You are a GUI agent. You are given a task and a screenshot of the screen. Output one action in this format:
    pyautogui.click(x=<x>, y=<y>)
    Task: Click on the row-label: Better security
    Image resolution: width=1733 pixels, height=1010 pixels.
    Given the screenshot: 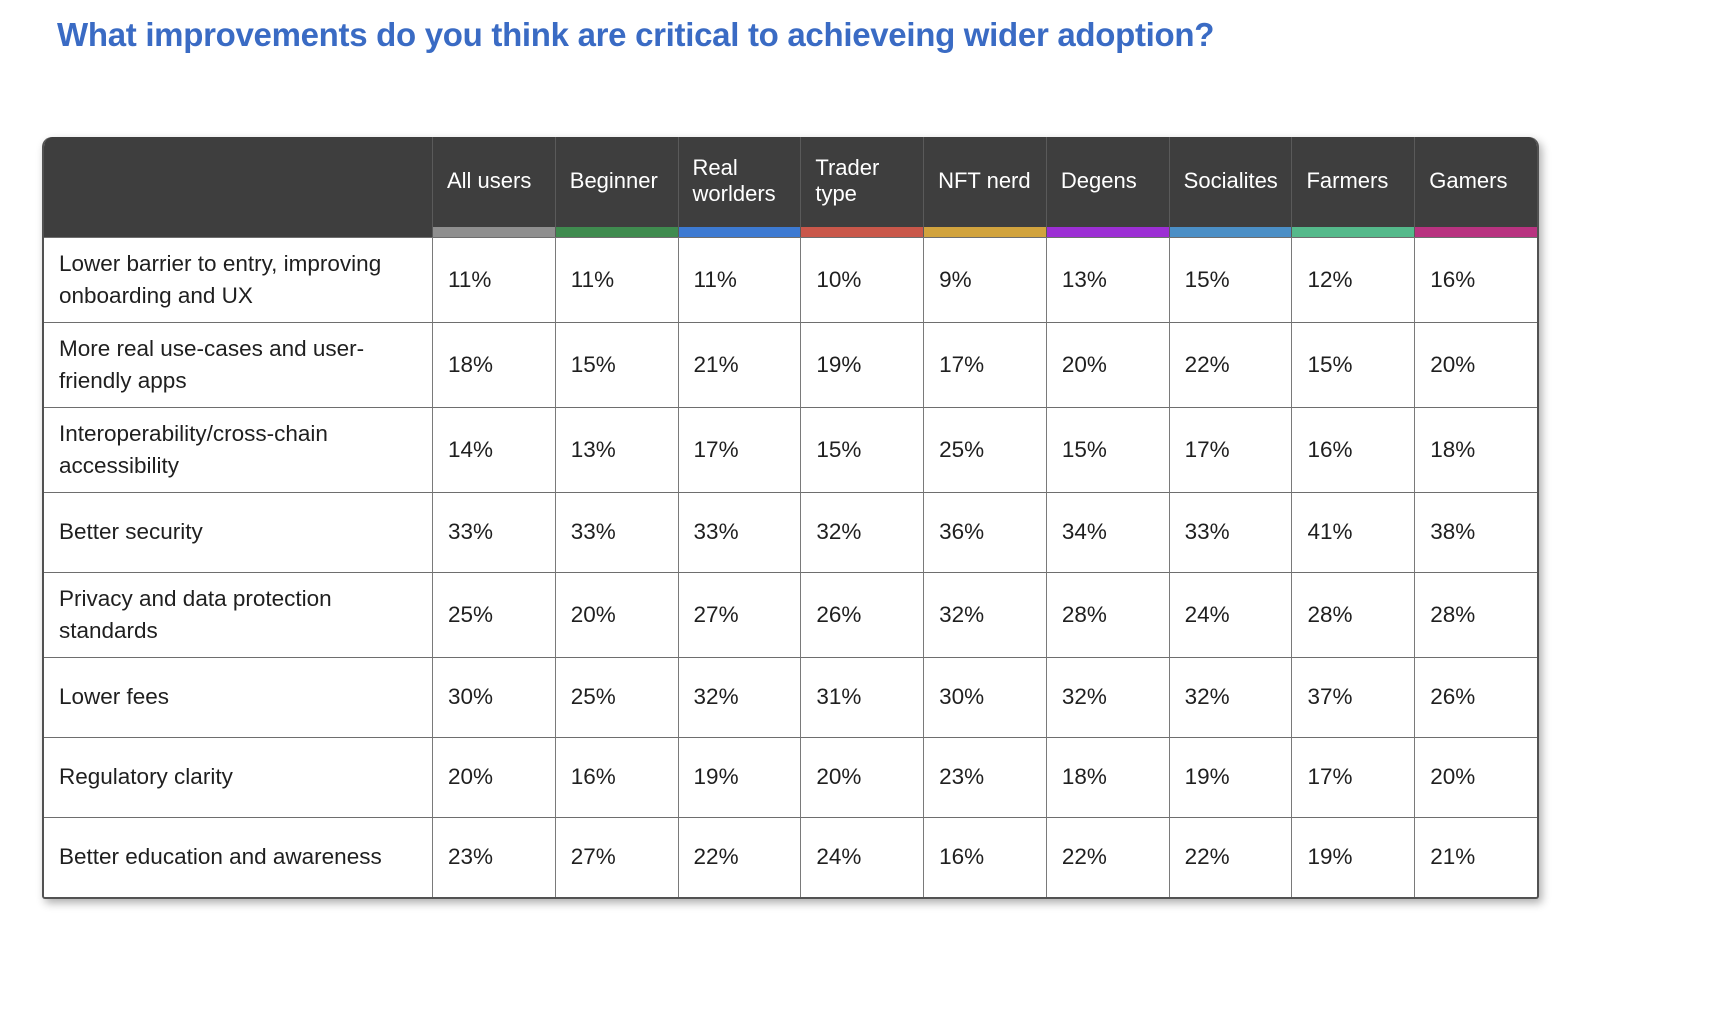 What is the action you would take?
    pyautogui.click(x=238, y=531)
    